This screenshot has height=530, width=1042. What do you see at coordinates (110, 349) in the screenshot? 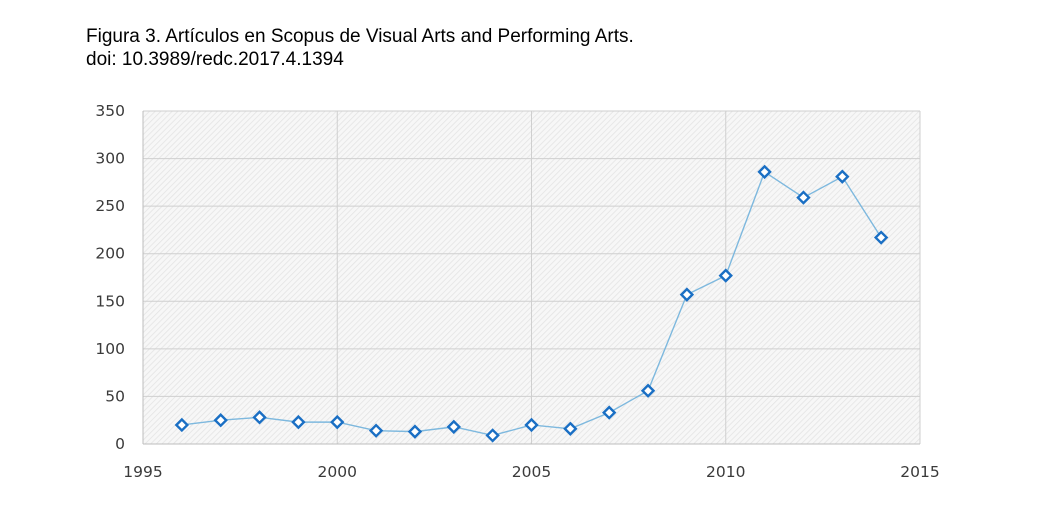
I see `y-tick-label: 100` at bounding box center [110, 349].